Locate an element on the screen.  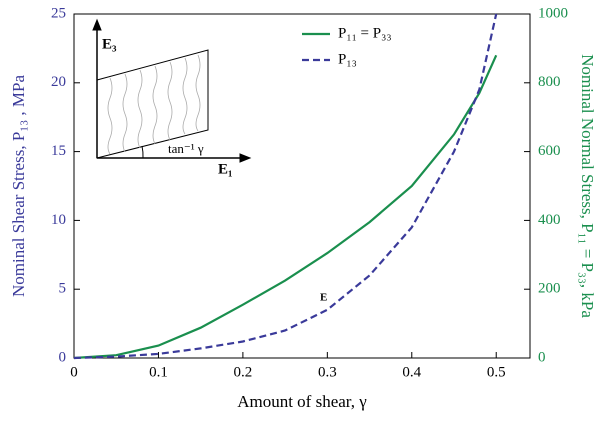
x-tick-label: 0 is located at coordinates (74, 372).